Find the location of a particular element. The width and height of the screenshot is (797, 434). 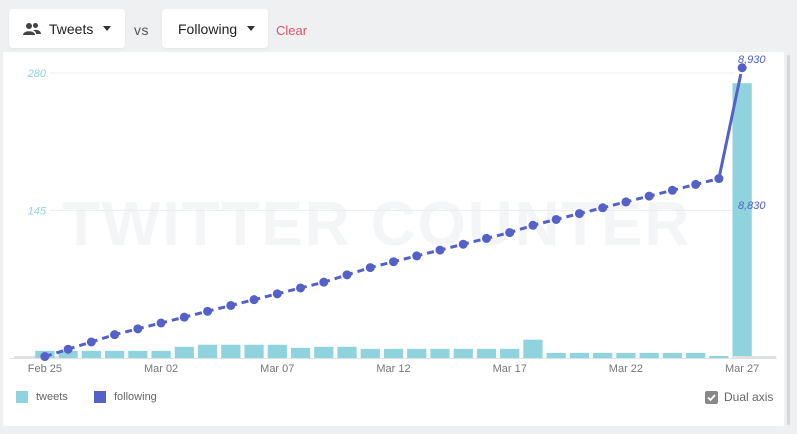

x-axis-tick-label: Mar 22 is located at coordinates (626, 369).